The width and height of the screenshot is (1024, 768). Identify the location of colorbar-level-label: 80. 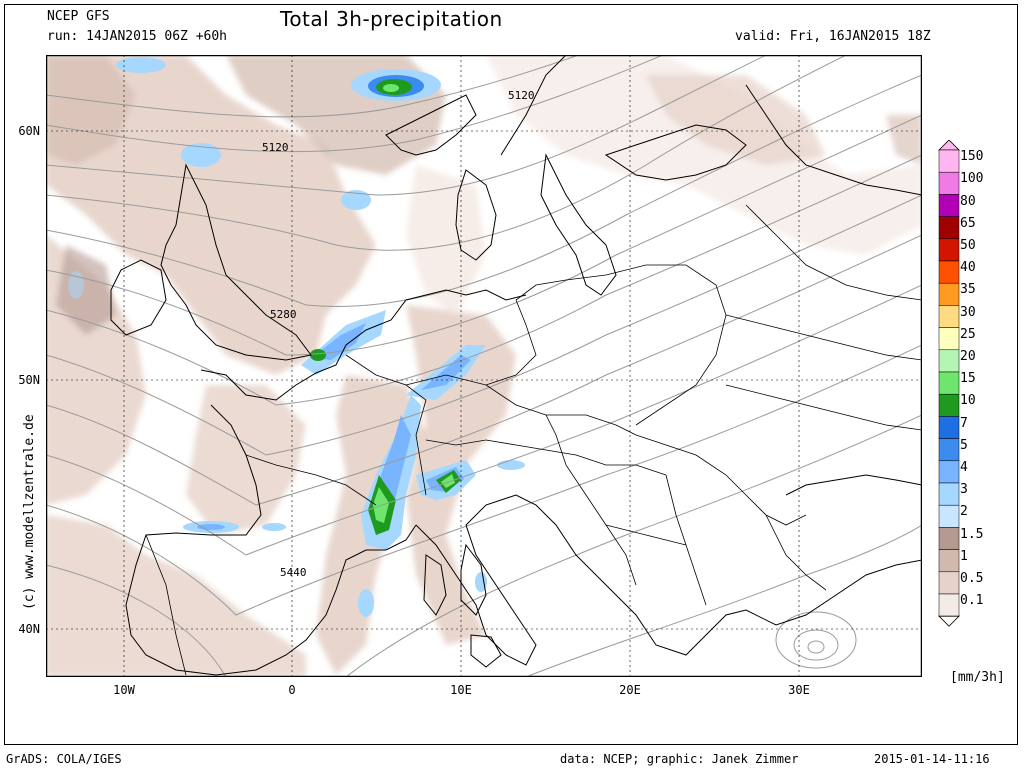
(968, 201).